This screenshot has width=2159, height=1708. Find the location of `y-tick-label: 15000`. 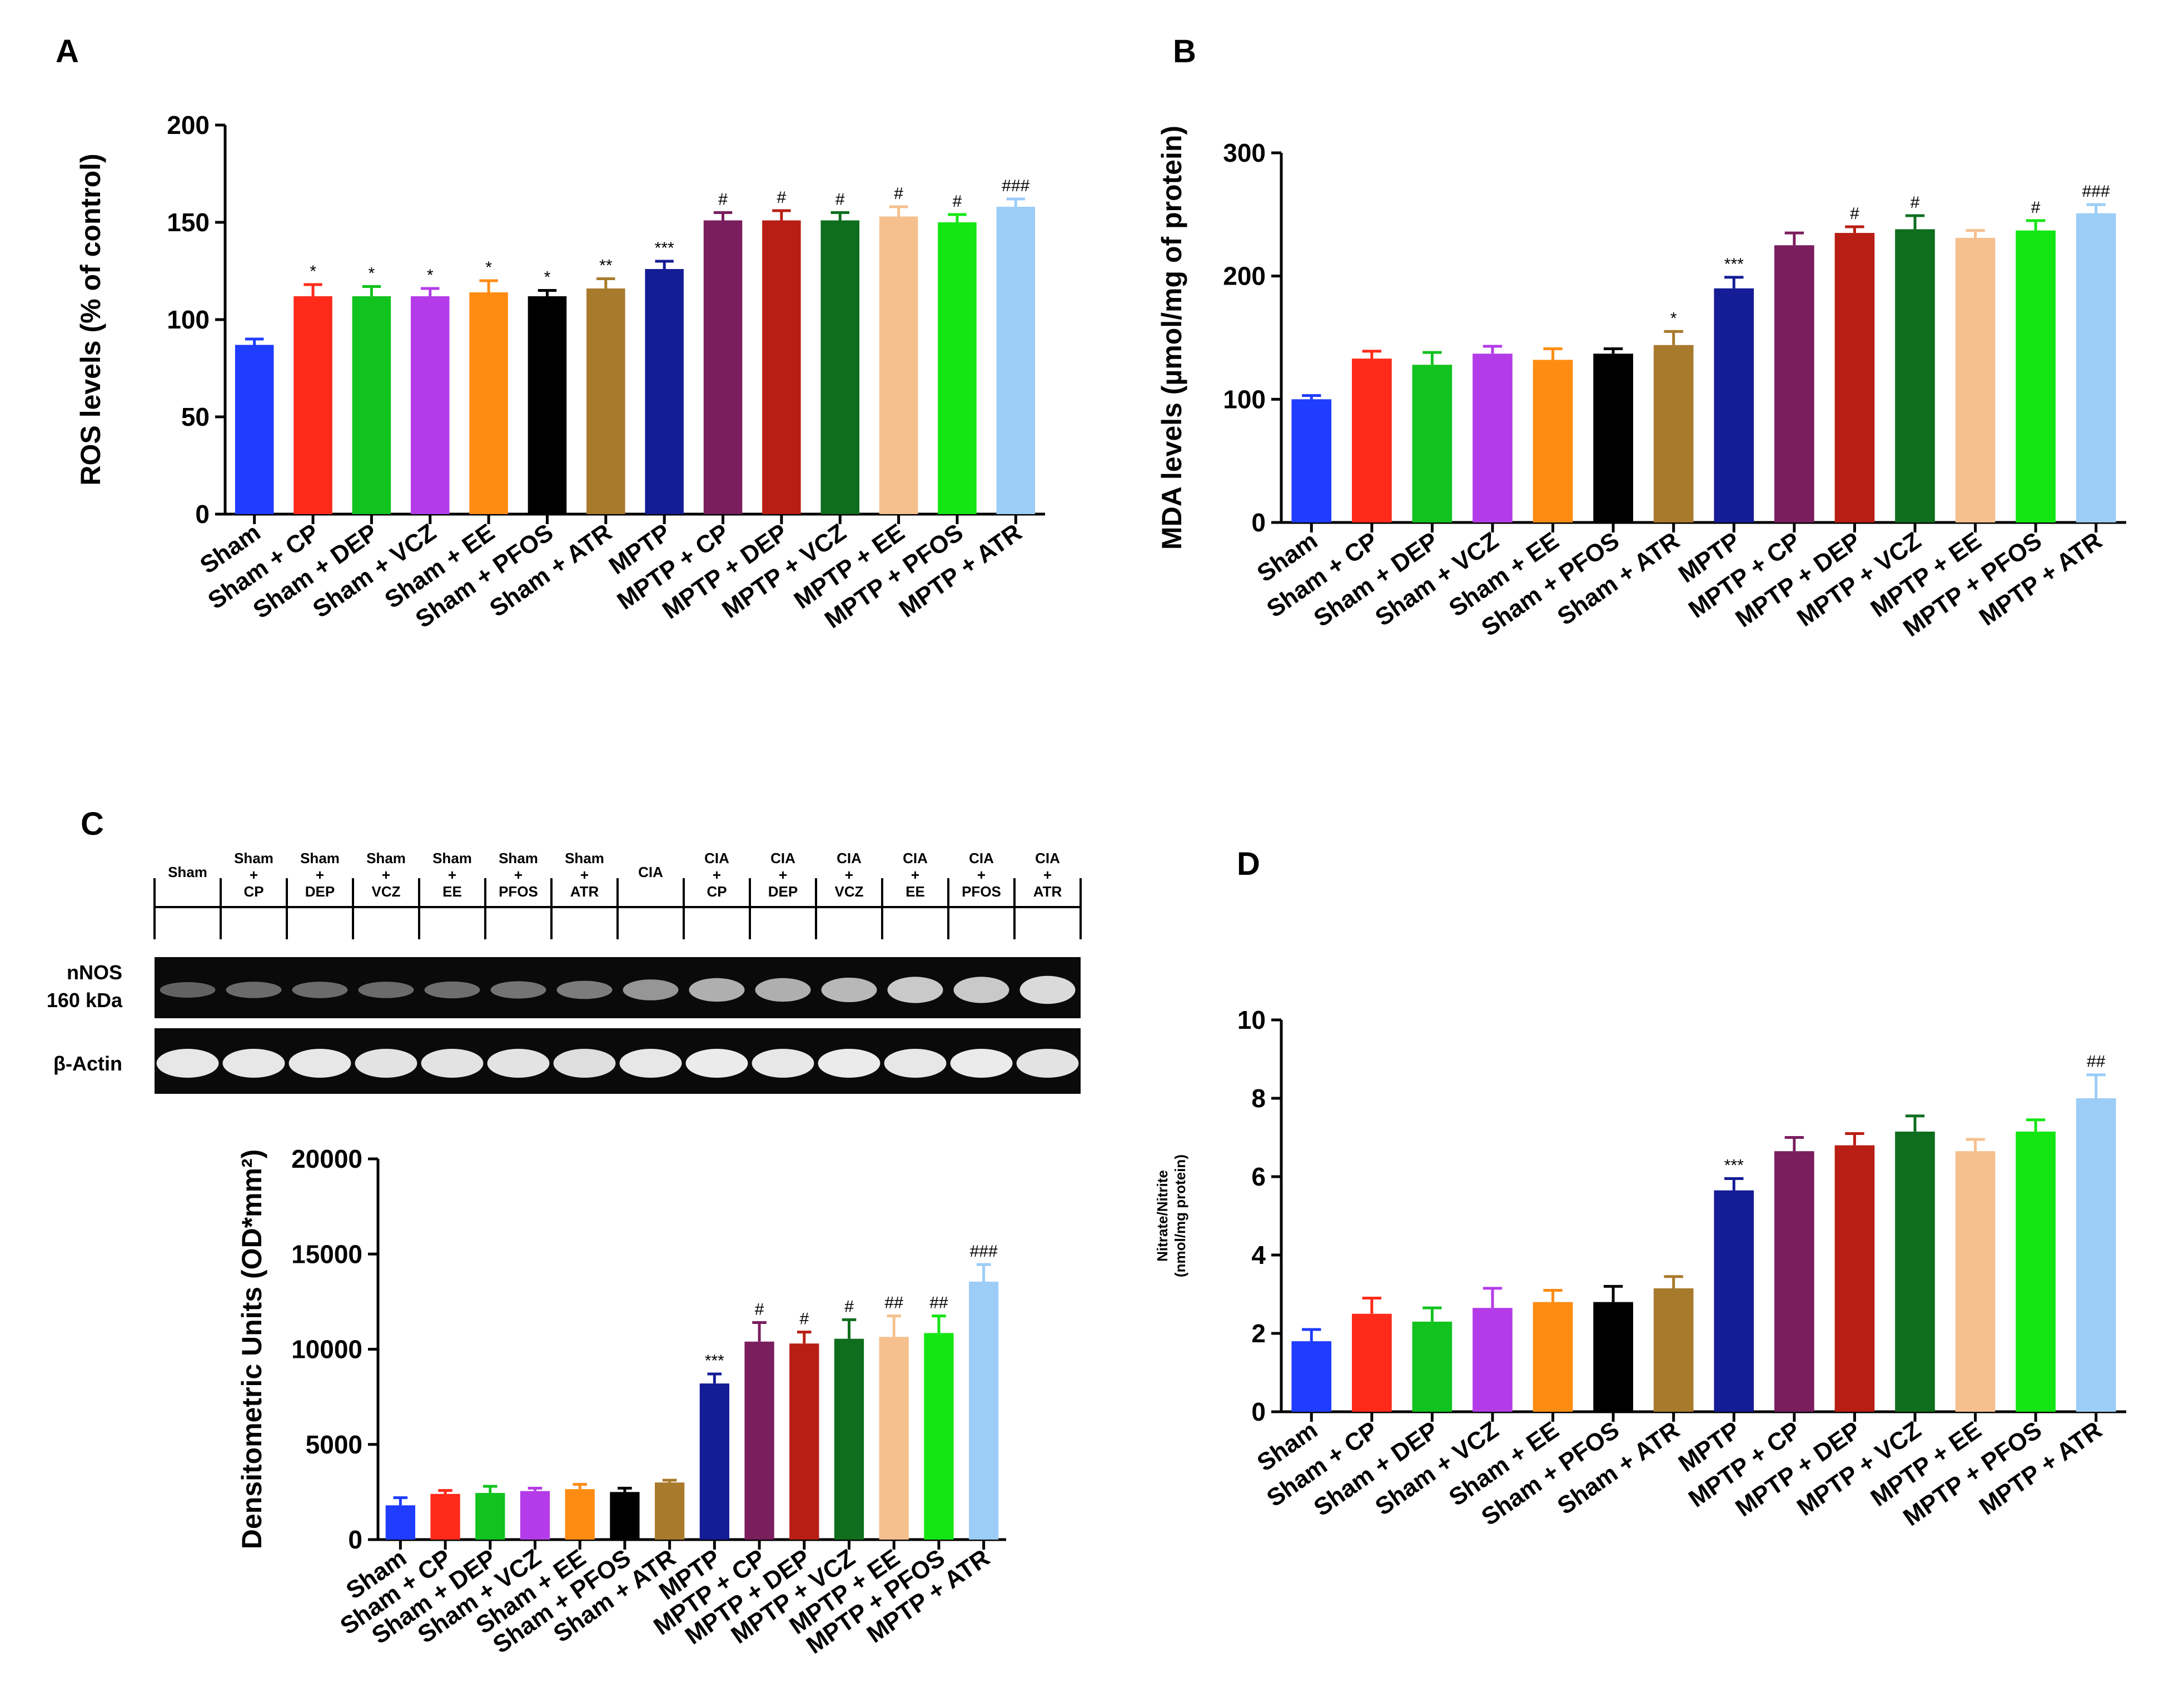

y-tick-label: 15000 is located at coordinates (326, 1253).